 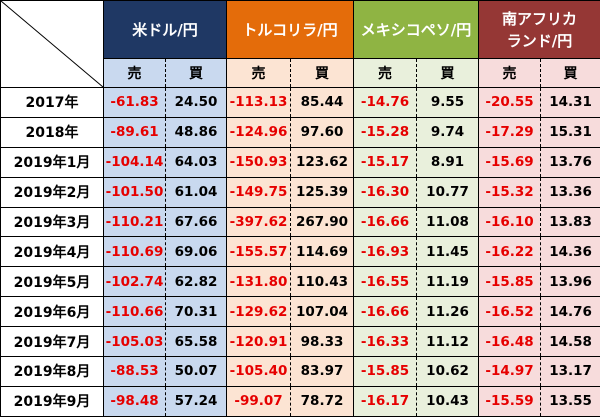 What do you see at coordinates (570, 162) in the screenshot?
I see `buy-value-zar: 13.76` at bounding box center [570, 162].